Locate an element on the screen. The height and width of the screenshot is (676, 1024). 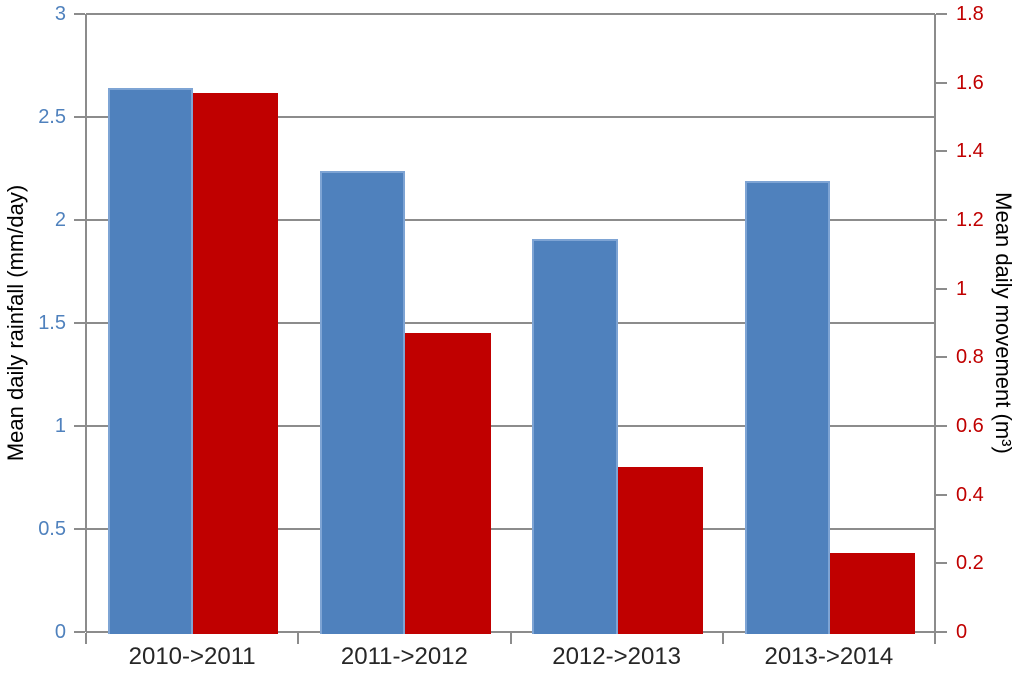
right-axis-title: Mean daily movement (m³) is located at coordinates (1003, 323).